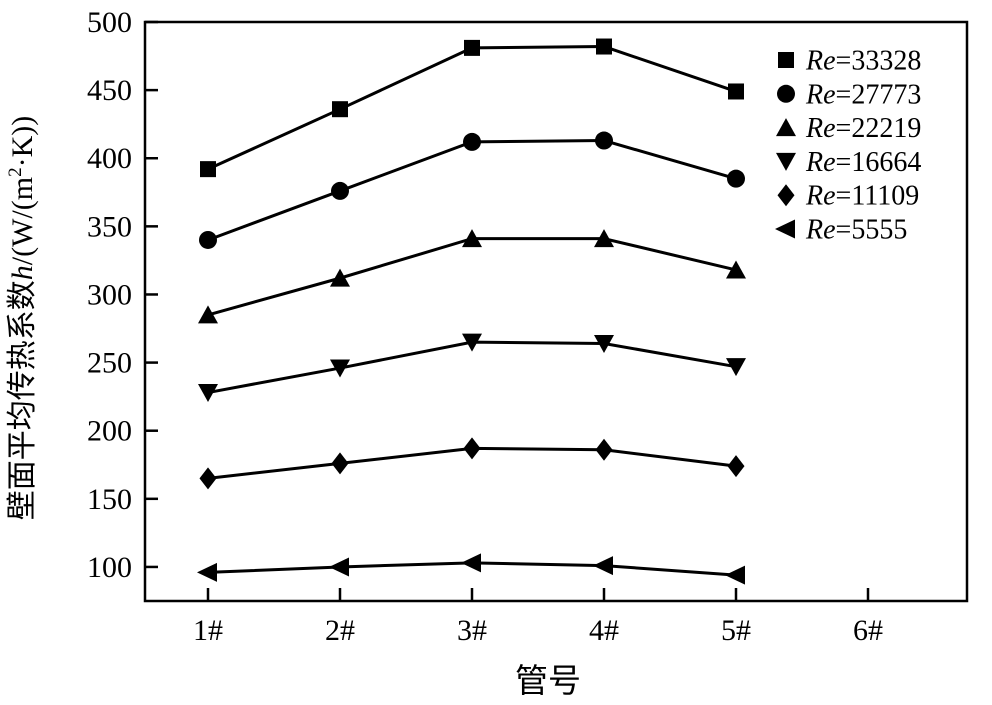 This screenshot has height=705, width=992. I want to click on series-circle, so click(472, 190).